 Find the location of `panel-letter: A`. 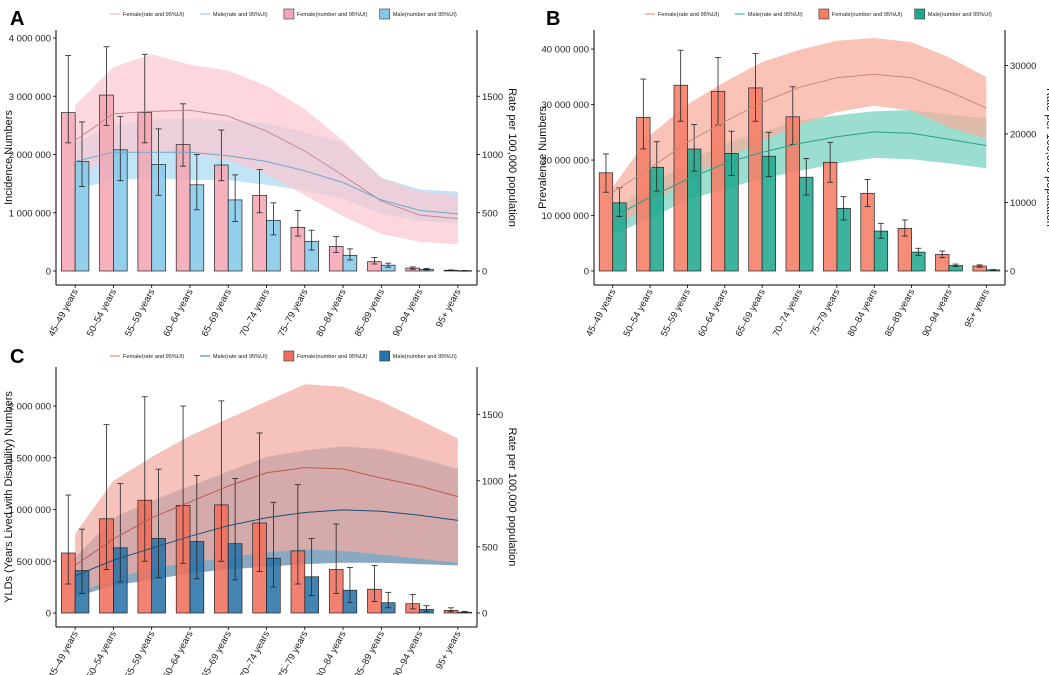

panel-letter: A is located at coordinates (17, 19).